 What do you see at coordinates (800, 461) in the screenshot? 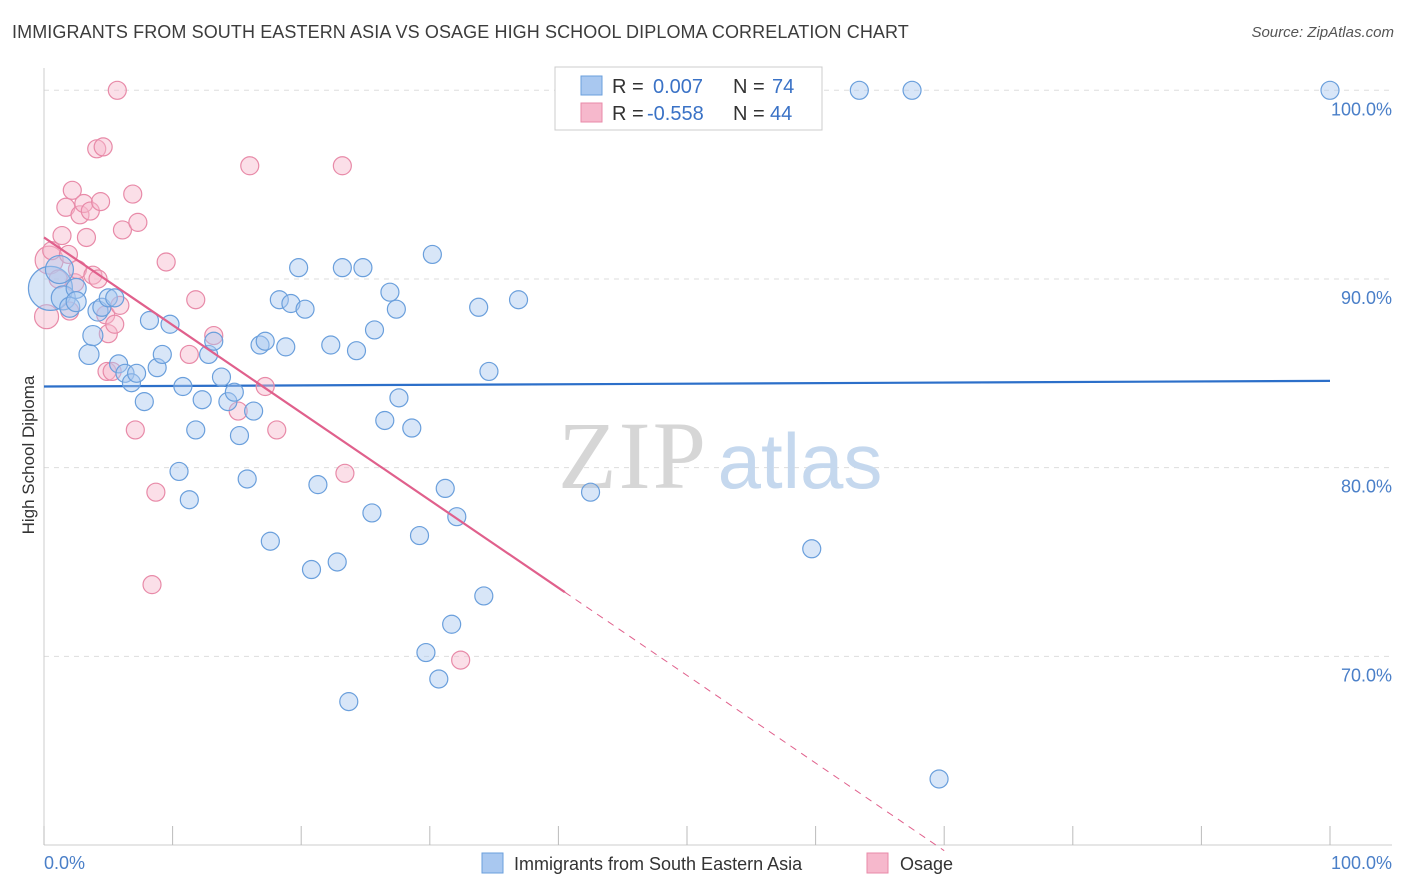
I see `watermark-atlas: atlas` at bounding box center [800, 461].